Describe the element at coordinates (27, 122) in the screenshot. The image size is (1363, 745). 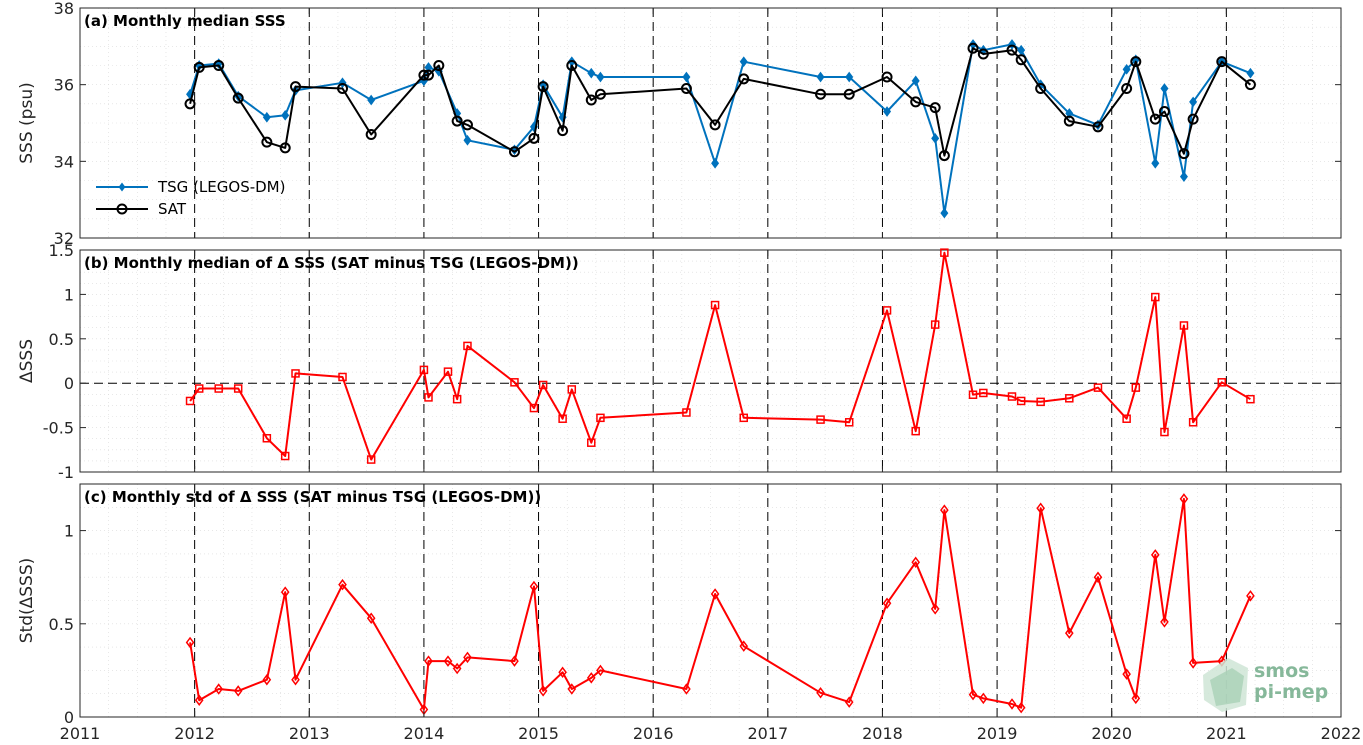
I see `panel-a-ylabel: SSS (psu)` at that location.